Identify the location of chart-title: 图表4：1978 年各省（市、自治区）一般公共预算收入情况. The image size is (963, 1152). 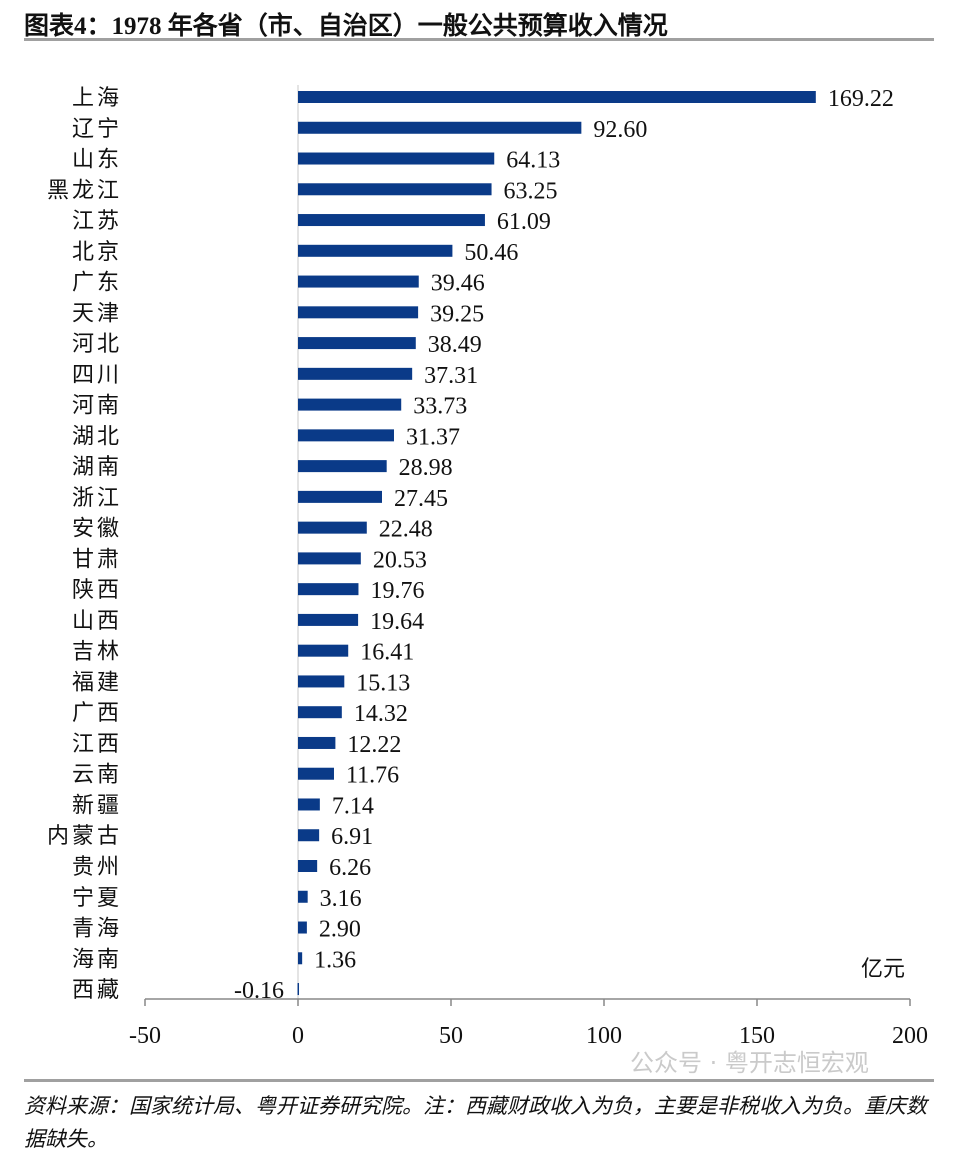
(346, 26).